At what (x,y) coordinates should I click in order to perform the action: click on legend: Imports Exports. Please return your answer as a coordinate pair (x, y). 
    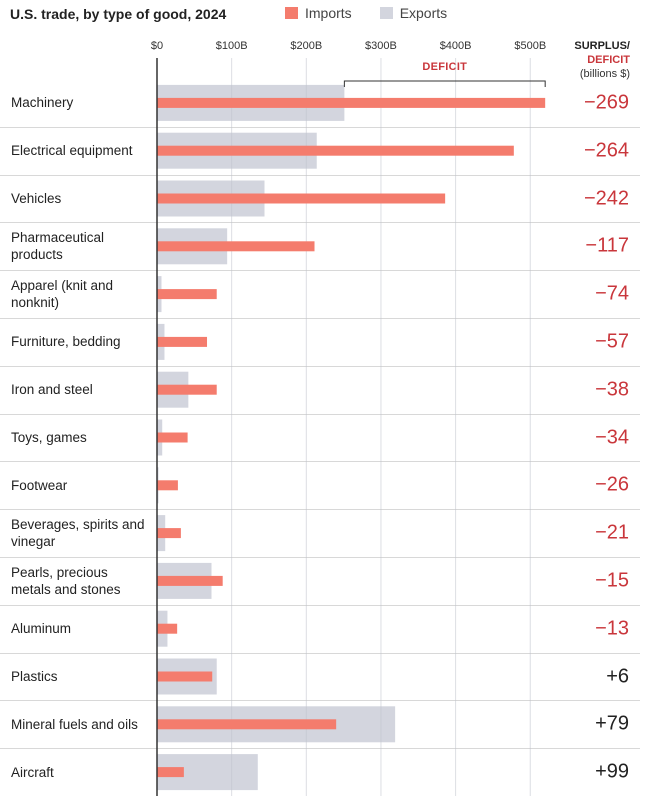
    Looking at the image, I should click on (366, 13).